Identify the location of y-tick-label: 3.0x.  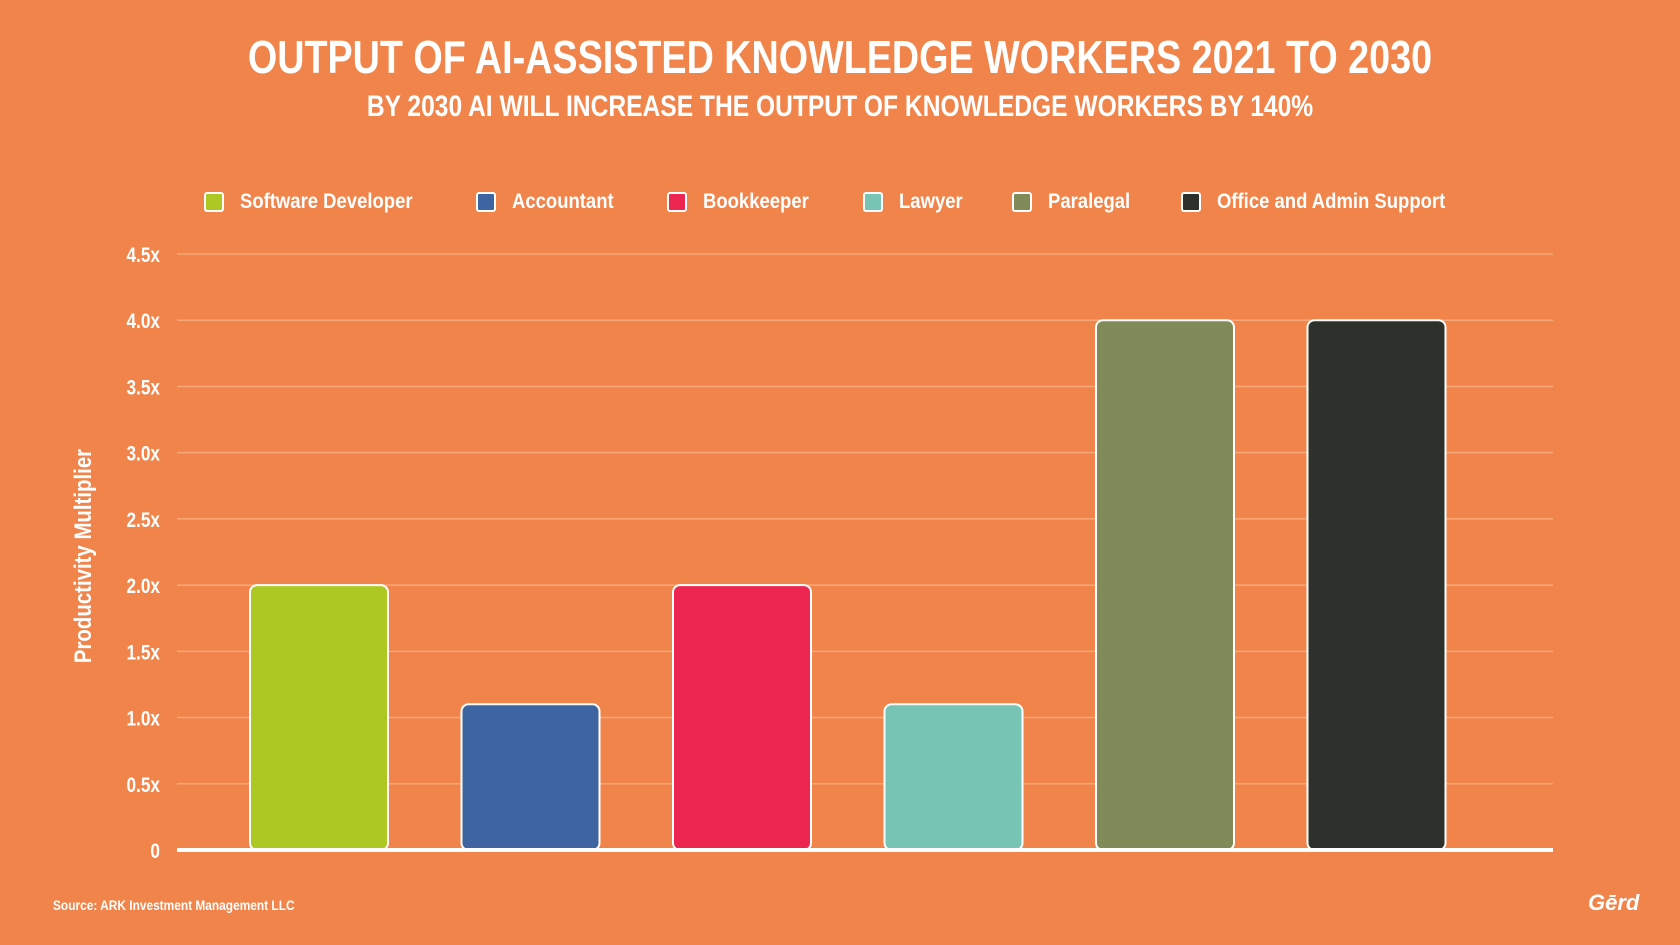
(143, 454).